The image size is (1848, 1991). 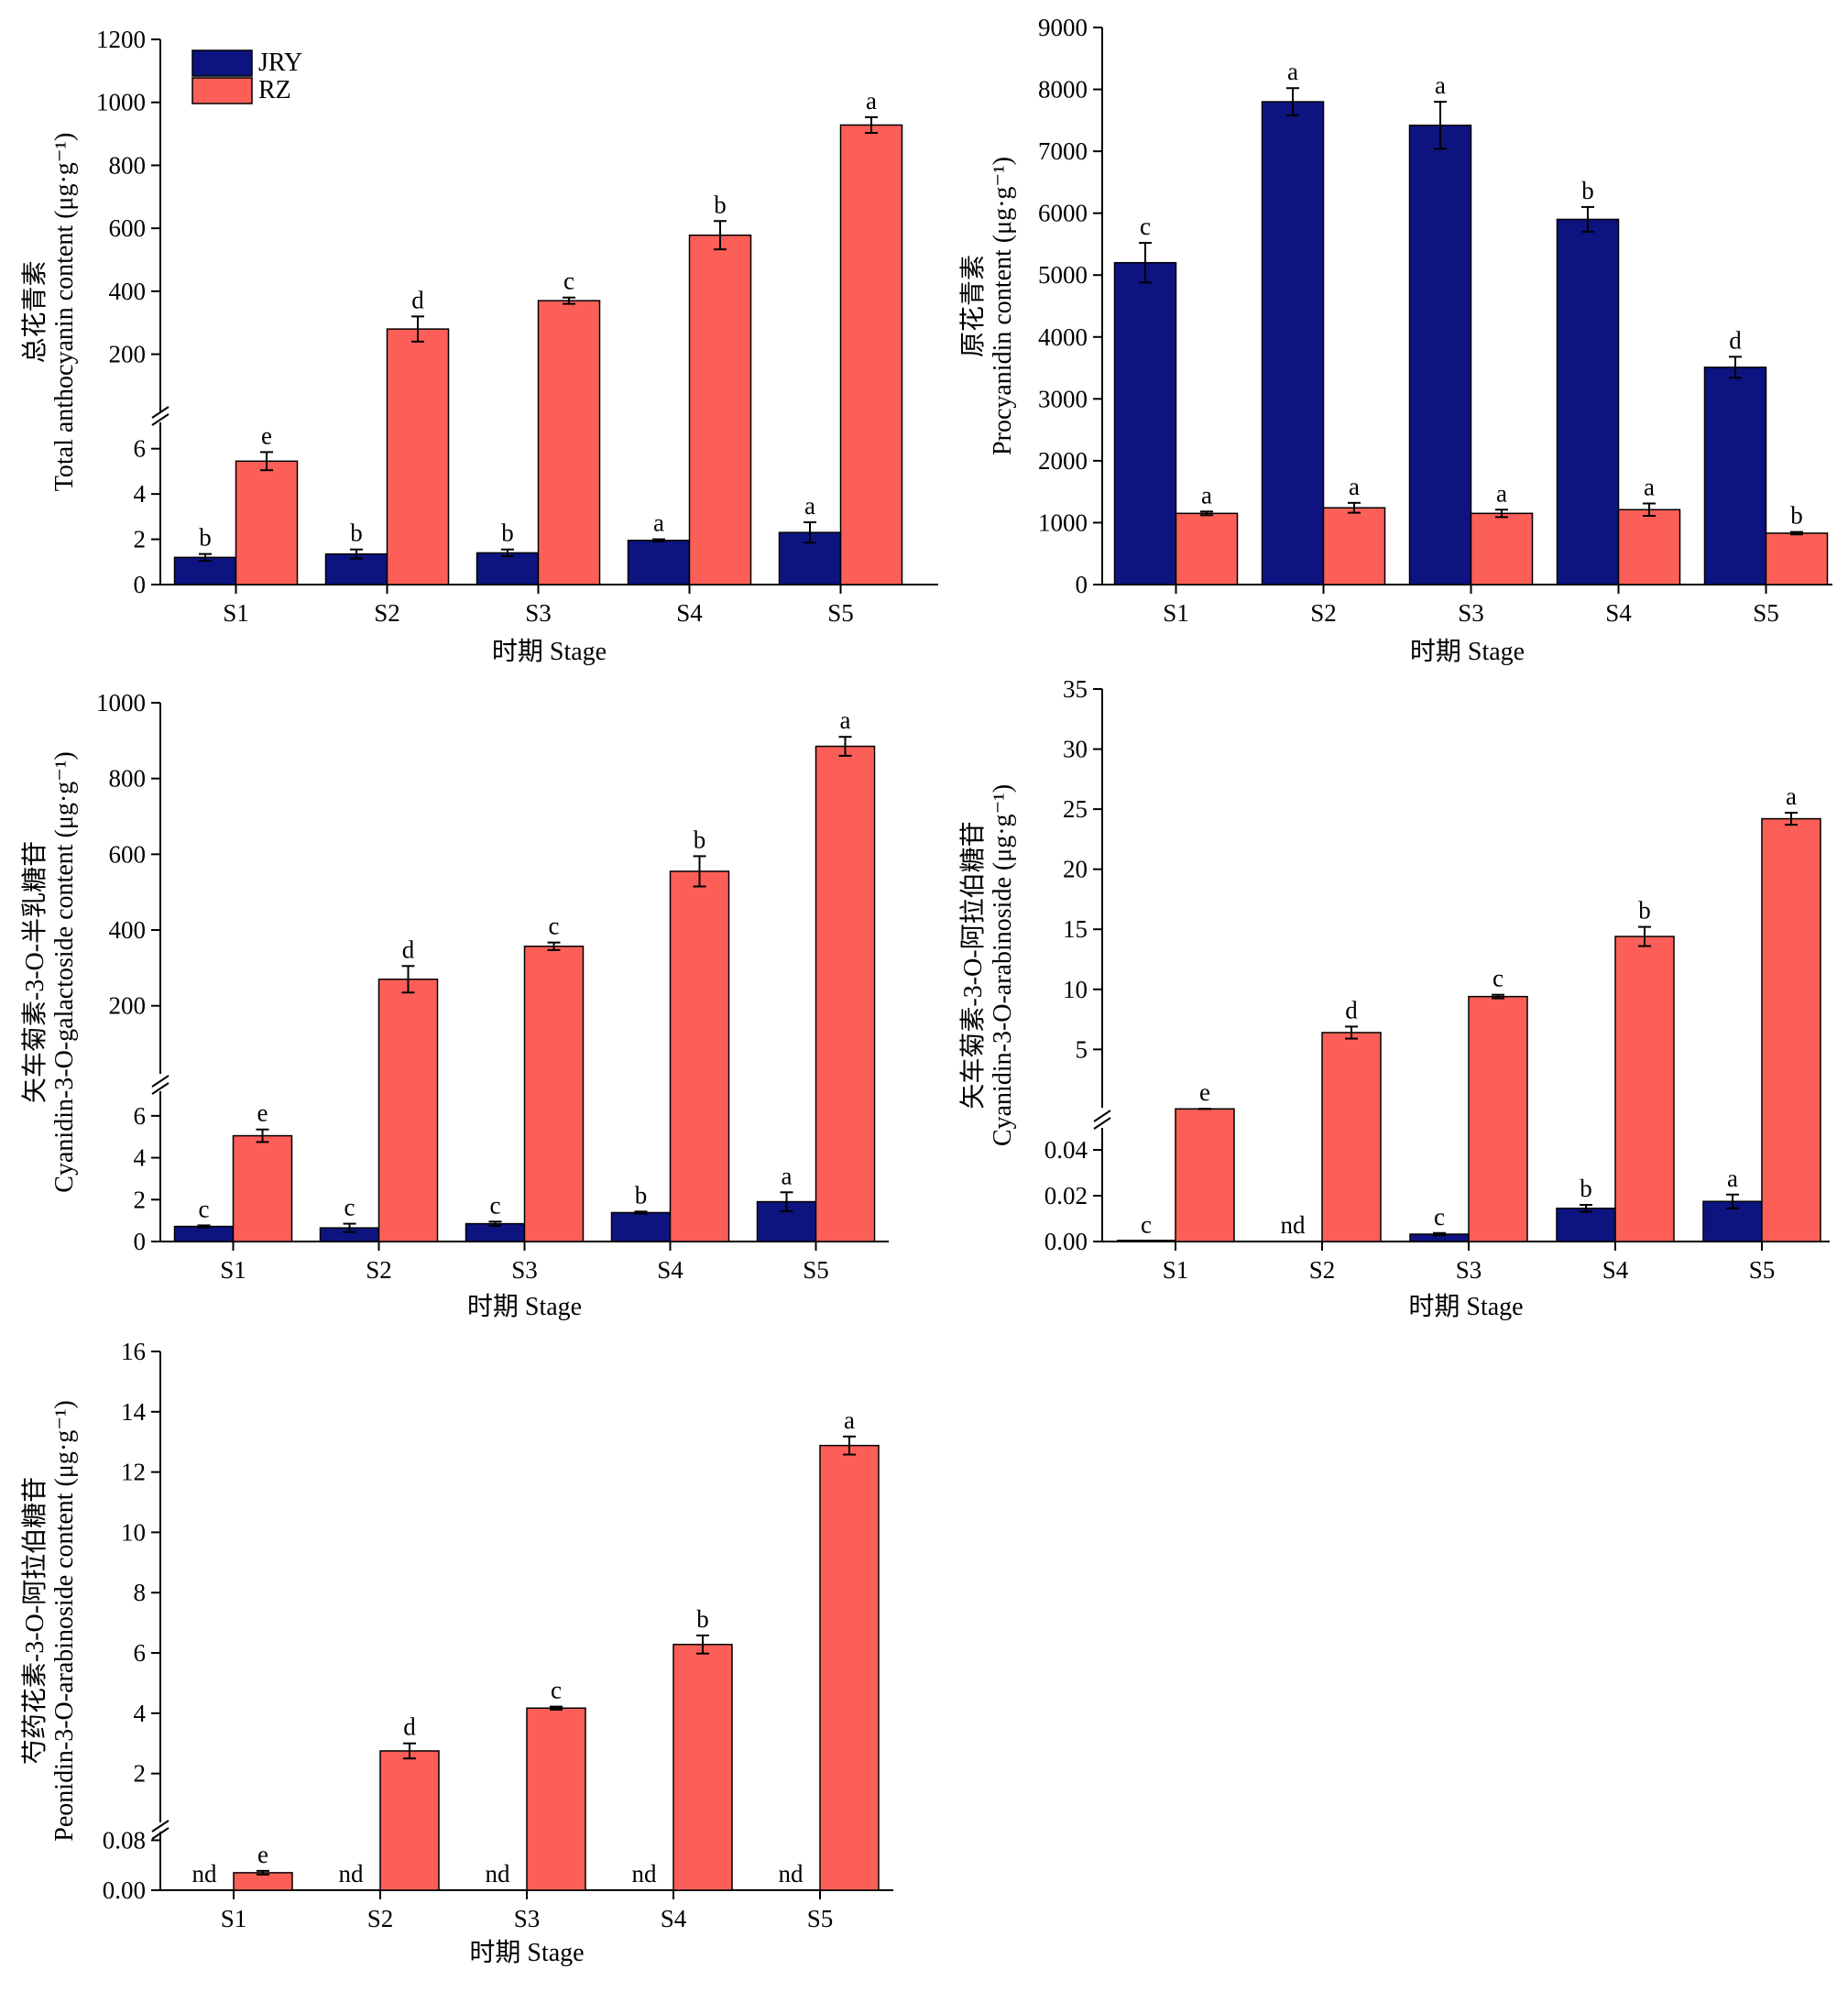 What do you see at coordinates (1075, 869) in the screenshot?
I see `y-tick-label: 20` at bounding box center [1075, 869].